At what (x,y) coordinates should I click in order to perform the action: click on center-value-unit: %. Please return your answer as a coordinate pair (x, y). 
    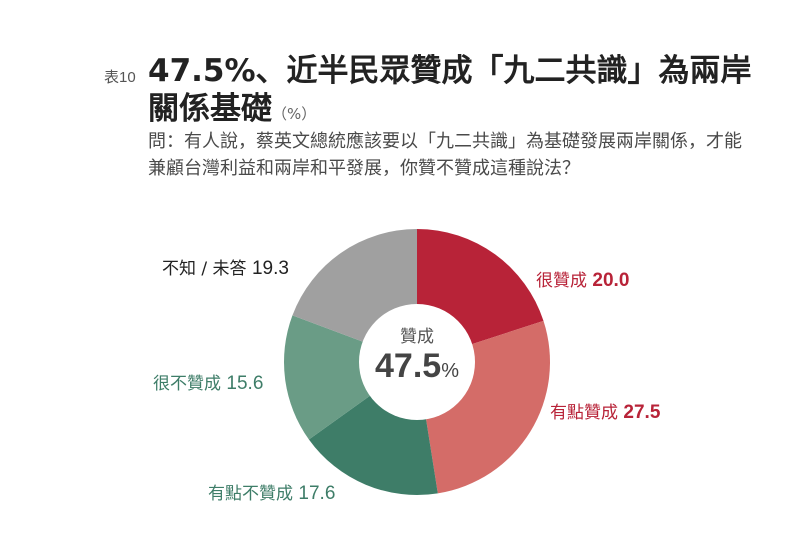
    Looking at the image, I should click on (450, 371).